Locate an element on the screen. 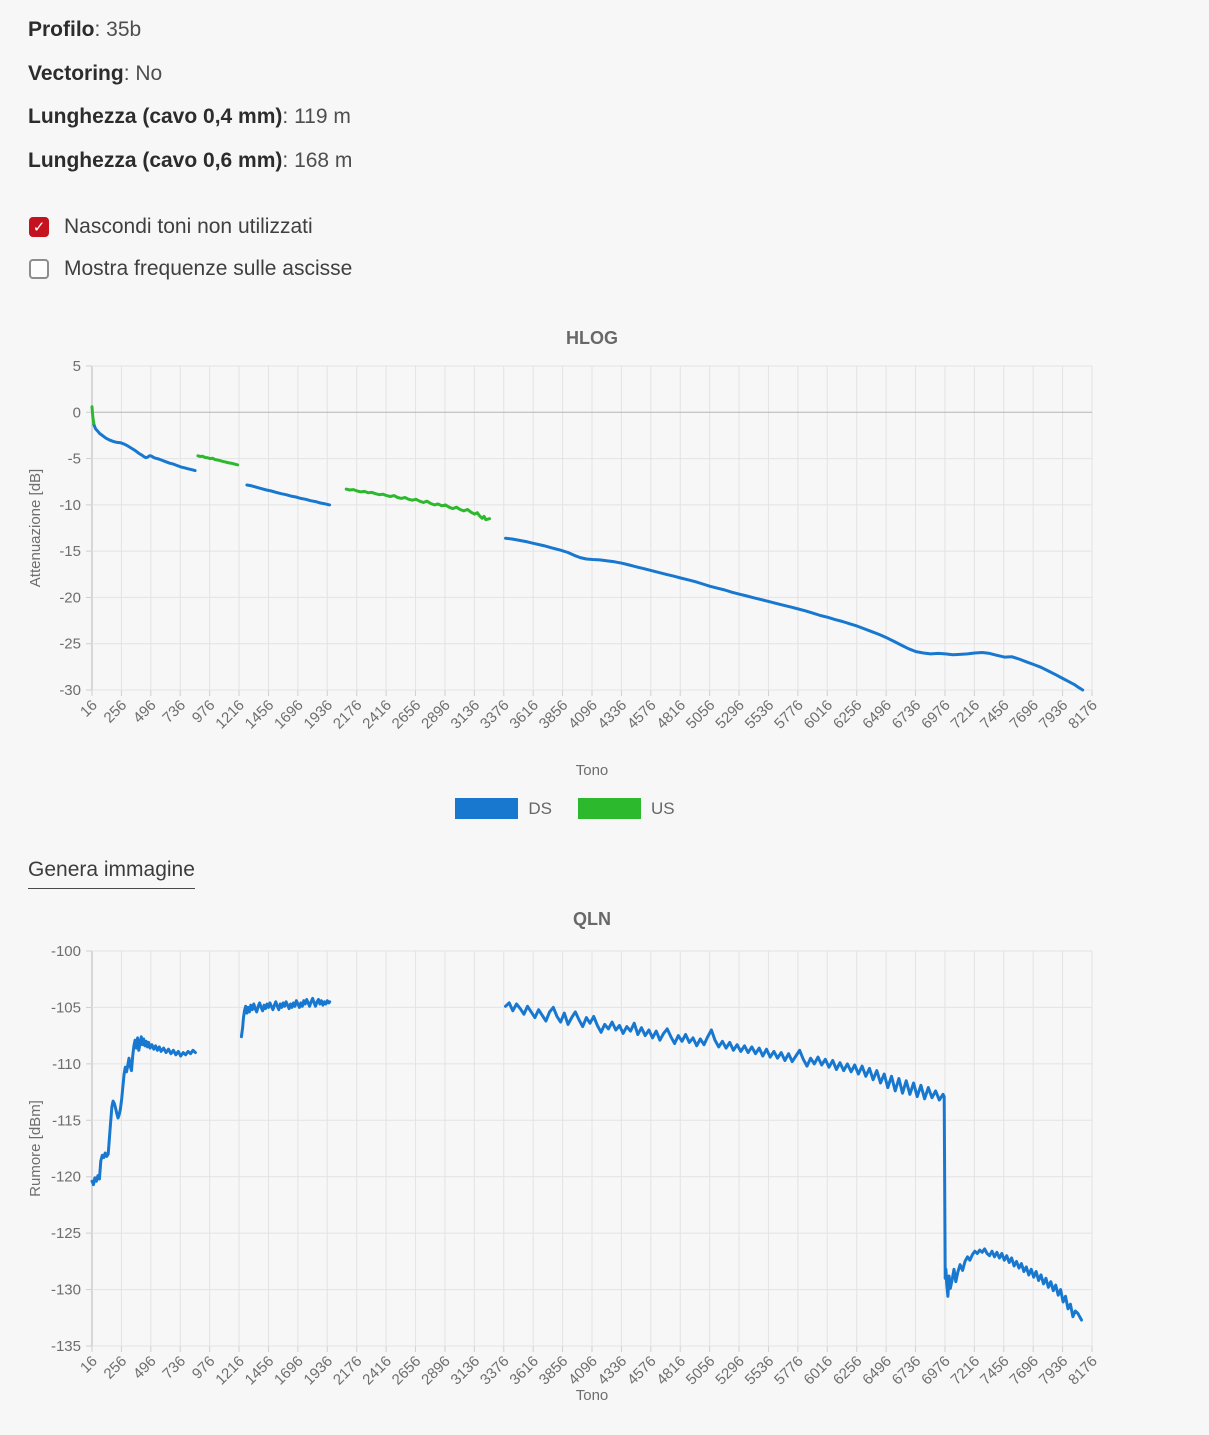  svg-text: -125 is located at coordinates (66, 1233).